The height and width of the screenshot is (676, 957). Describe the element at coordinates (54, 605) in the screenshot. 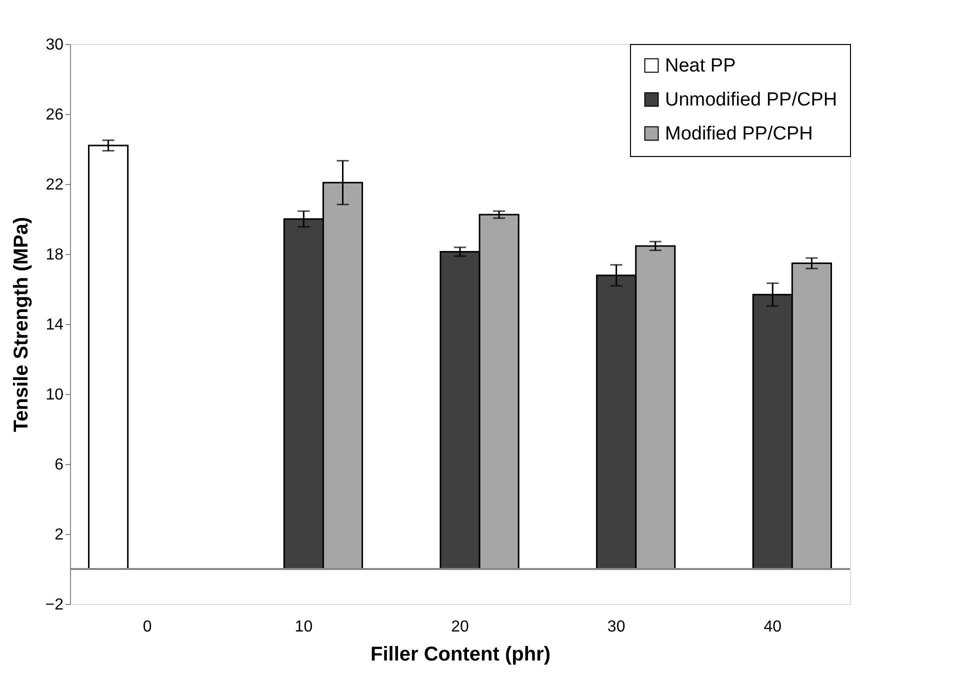

I see `y-tick-label: −2` at that location.